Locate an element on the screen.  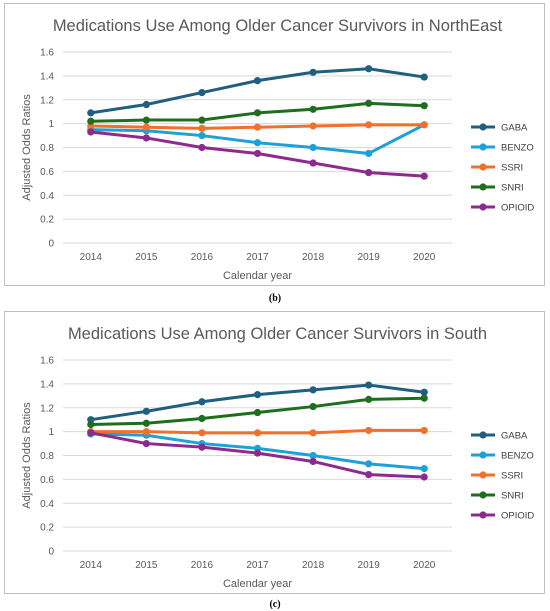
x-tick-label: 2019 is located at coordinates (369, 257).